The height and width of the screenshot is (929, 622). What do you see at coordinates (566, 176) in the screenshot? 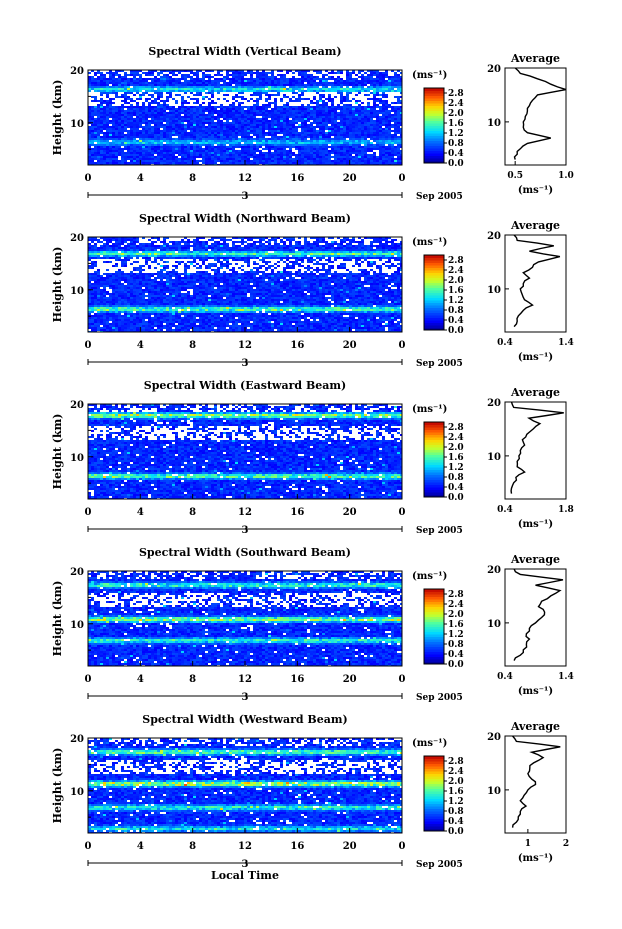
I see `average-x-tick-label: 1.0` at bounding box center [566, 176].